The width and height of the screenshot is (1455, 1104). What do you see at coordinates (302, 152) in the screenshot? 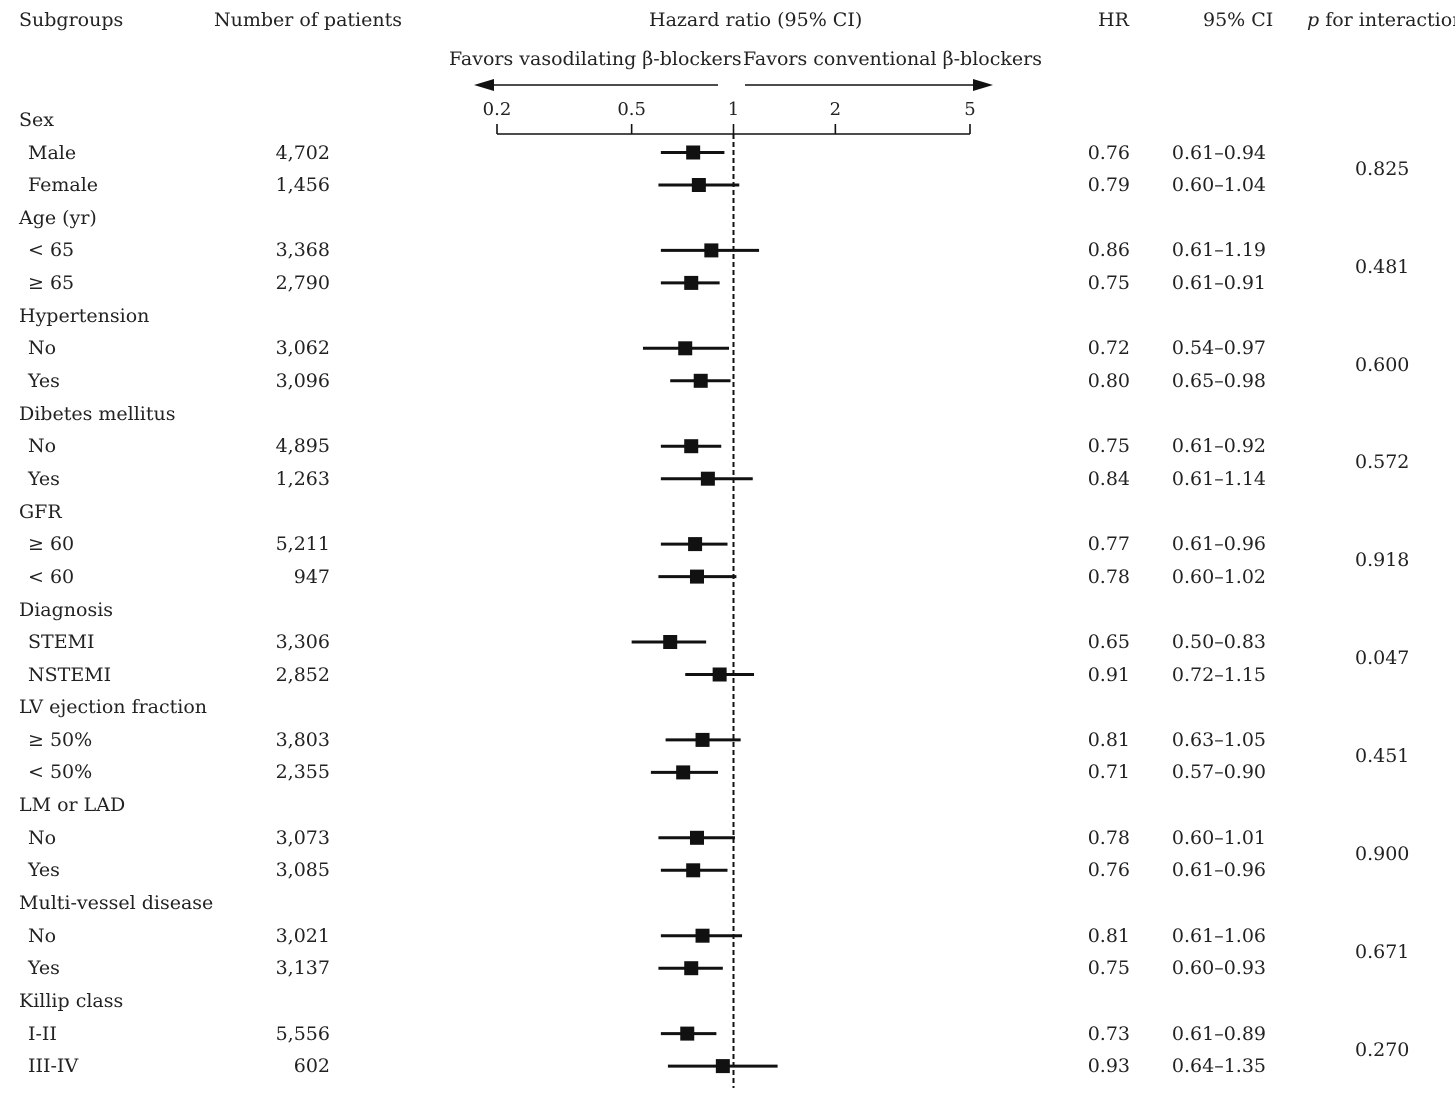
I see `row-n: 4,702` at bounding box center [302, 152].